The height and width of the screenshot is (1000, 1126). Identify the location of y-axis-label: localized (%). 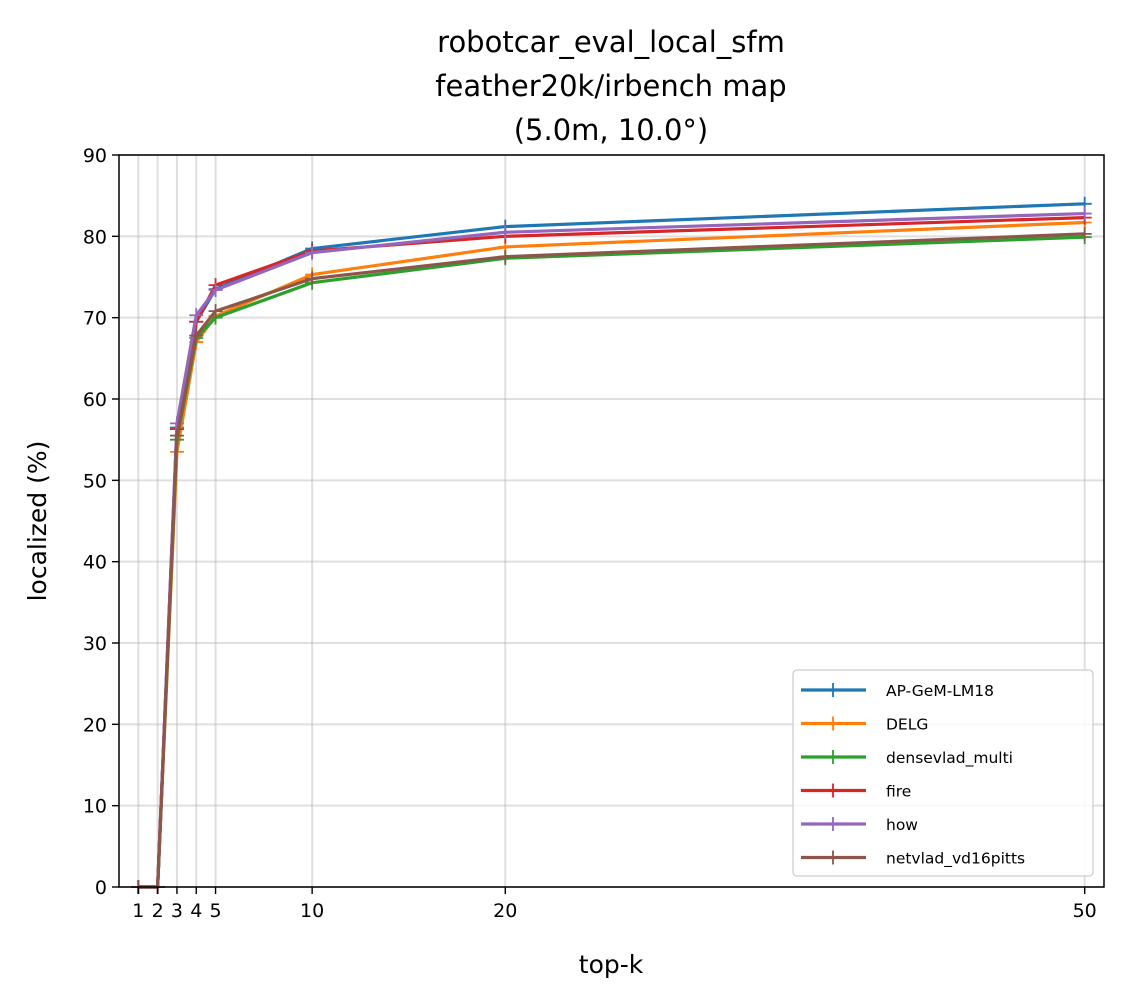
(37, 521).